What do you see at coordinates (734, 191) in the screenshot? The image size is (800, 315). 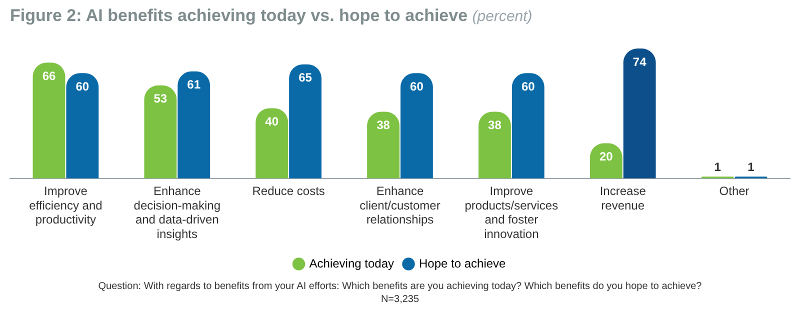 I see `x-tick-label: Other` at bounding box center [734, 191].